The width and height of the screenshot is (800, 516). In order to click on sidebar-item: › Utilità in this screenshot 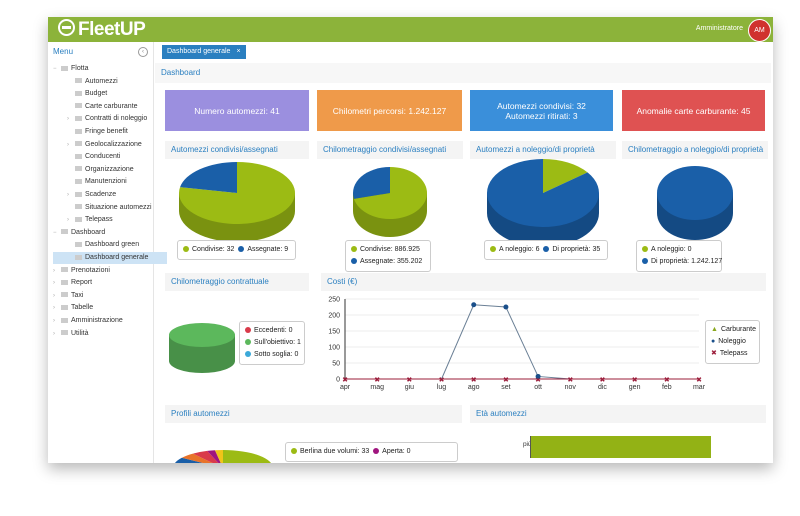, I will do `click(71, 334)`.